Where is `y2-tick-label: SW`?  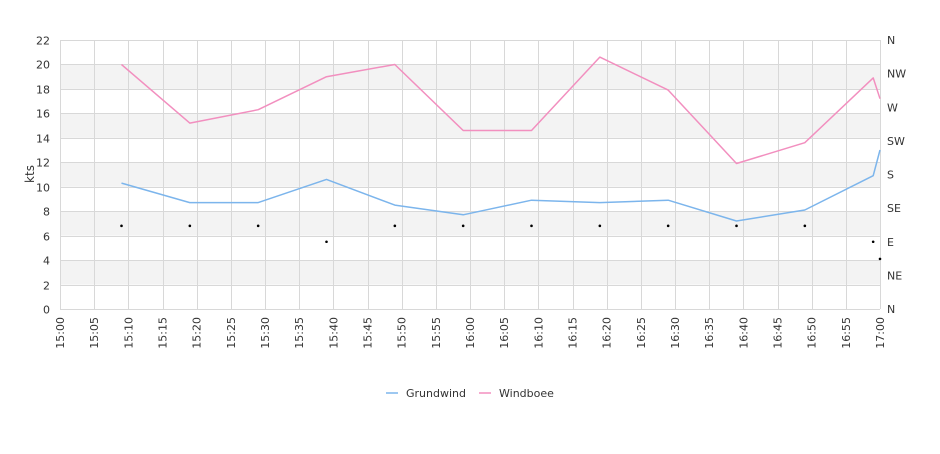 y2-tick-label: SW is located at coordinates (896, 141).